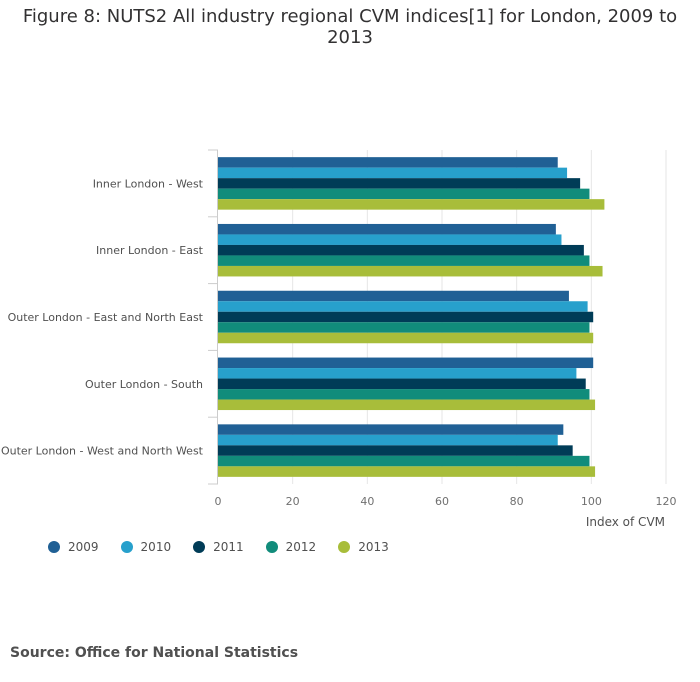 The image size is (700, 682). I want to click on legend-item-2011: 2011, so click(218, 547).